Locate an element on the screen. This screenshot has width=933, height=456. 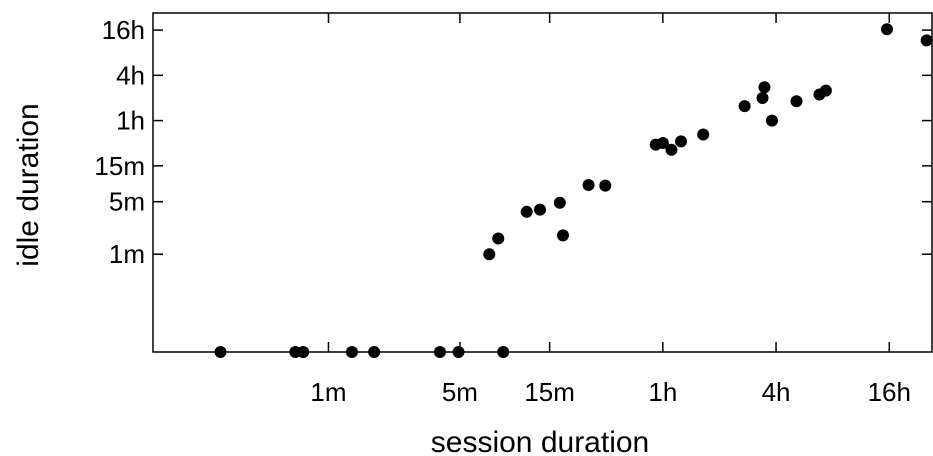
y-tick-label: 15m is located at coordinates (119, 166).